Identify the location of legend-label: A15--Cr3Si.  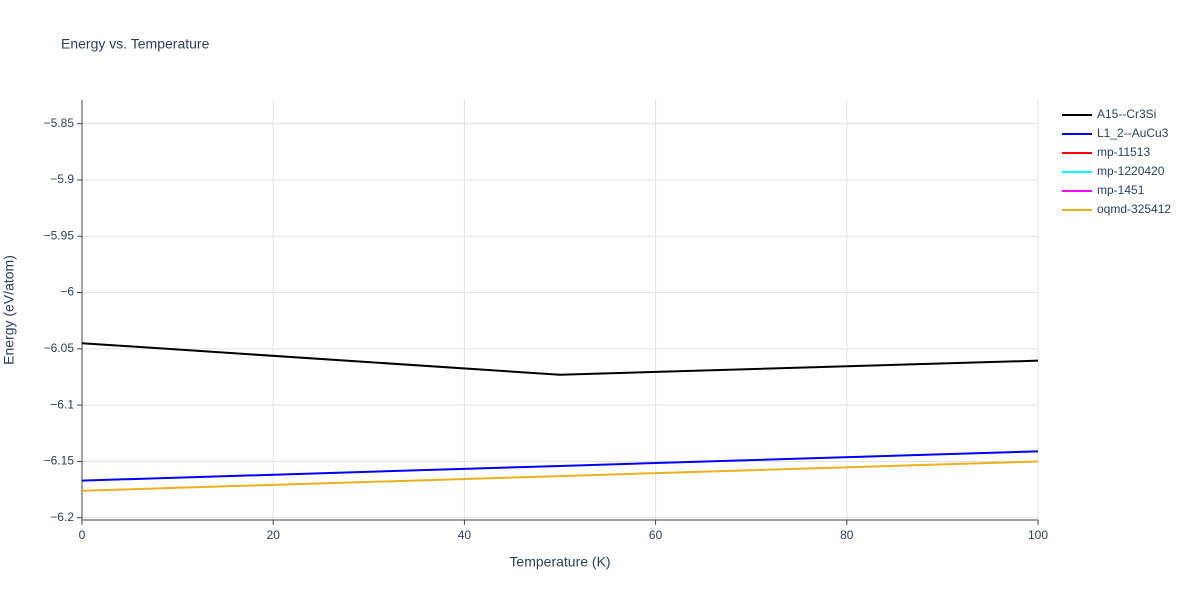
(1126, 114).